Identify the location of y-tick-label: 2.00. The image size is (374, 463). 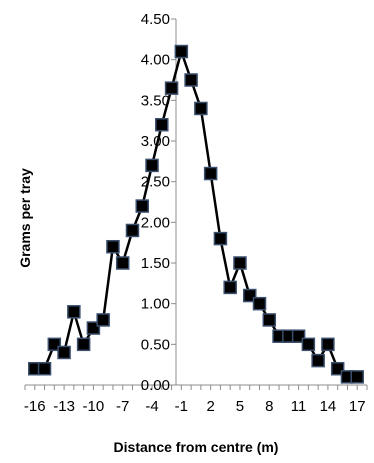
(155, 222).